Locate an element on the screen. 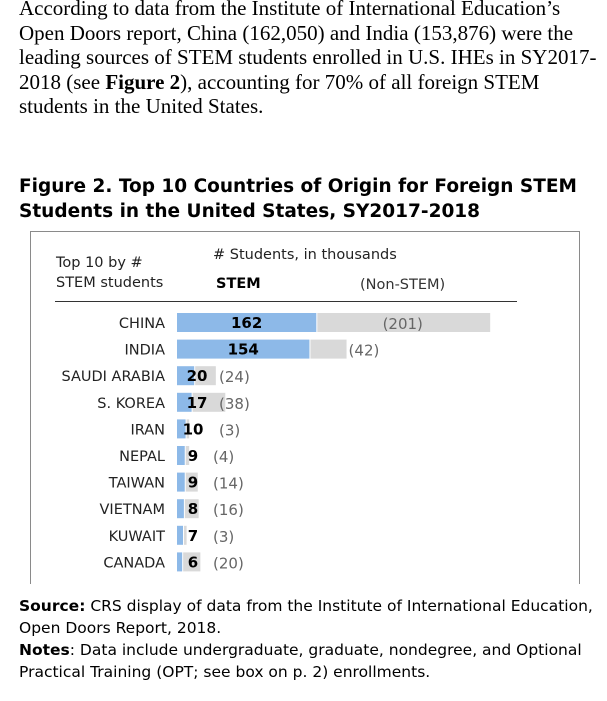  row-header: Top 10 by # STEM students is located at coordinates (109, 273).